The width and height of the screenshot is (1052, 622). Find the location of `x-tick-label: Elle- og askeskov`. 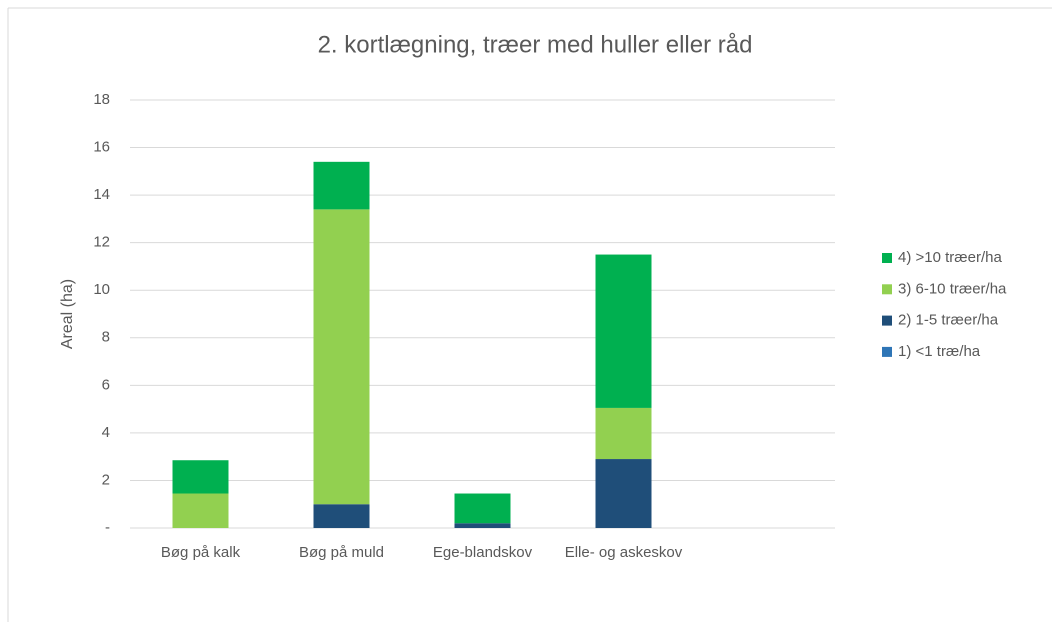

x-tick-label: Elle- og askeskov is located at coordinates (624, 552).